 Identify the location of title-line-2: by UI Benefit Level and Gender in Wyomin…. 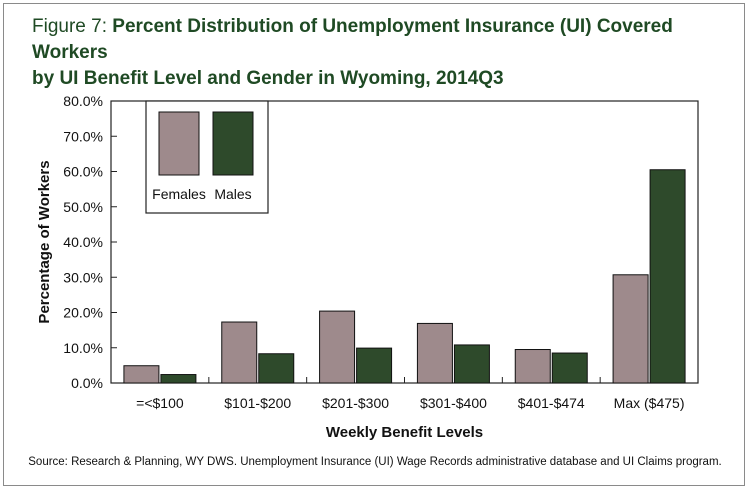
(268, 78).